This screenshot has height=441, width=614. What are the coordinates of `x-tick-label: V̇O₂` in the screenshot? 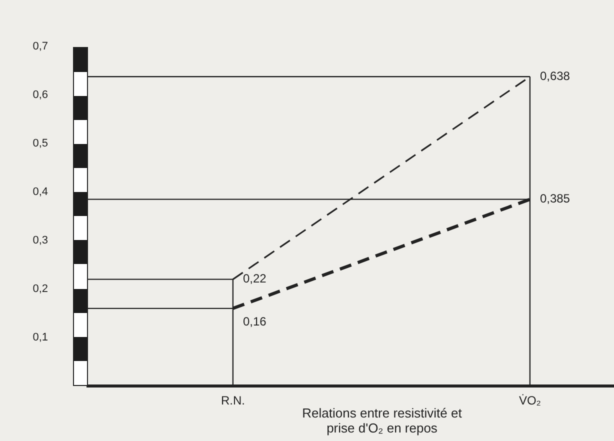 It's located at (530, 401).